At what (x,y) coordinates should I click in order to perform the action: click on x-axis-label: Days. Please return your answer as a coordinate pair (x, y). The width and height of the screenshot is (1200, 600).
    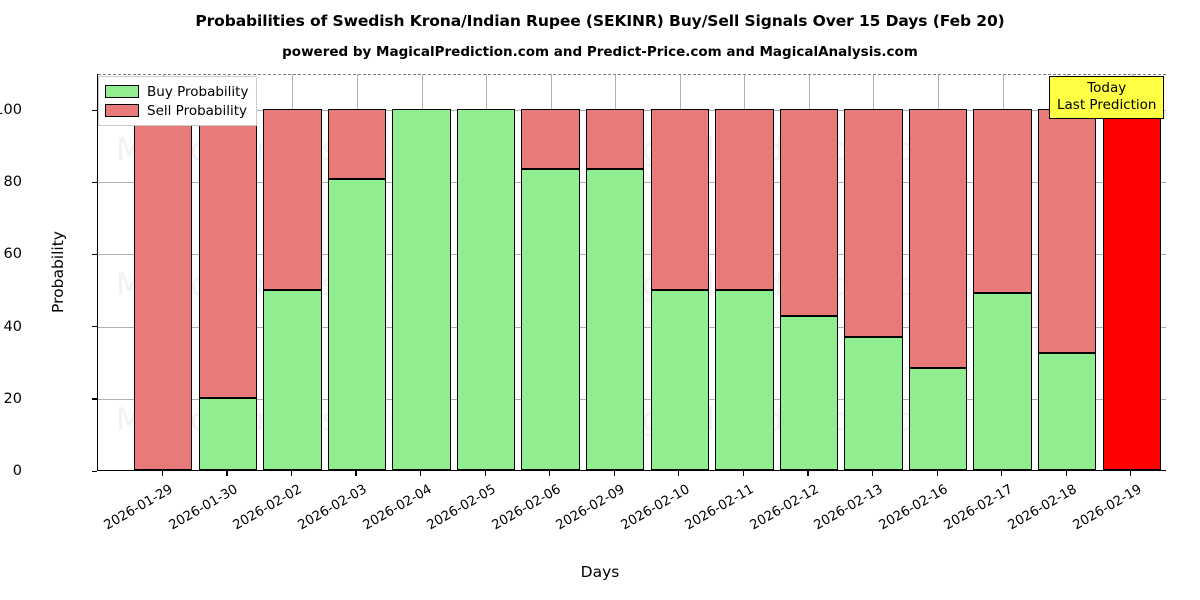
    Looking at the image, I should click on (600, 572).